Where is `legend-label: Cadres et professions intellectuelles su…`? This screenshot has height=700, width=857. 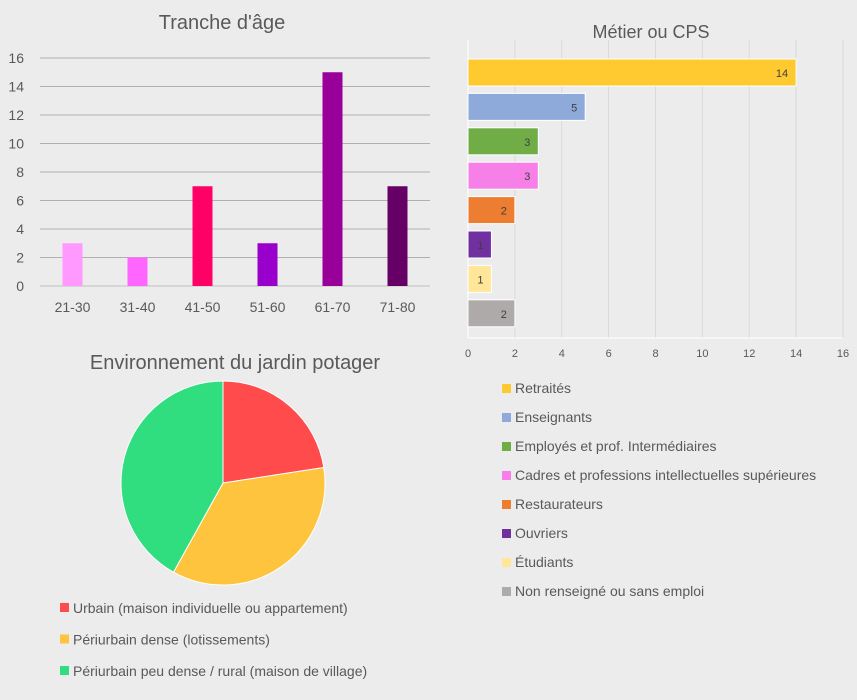 legend-label: Cadres et professions intellectuelles su… is located at coordinates (665, 475).